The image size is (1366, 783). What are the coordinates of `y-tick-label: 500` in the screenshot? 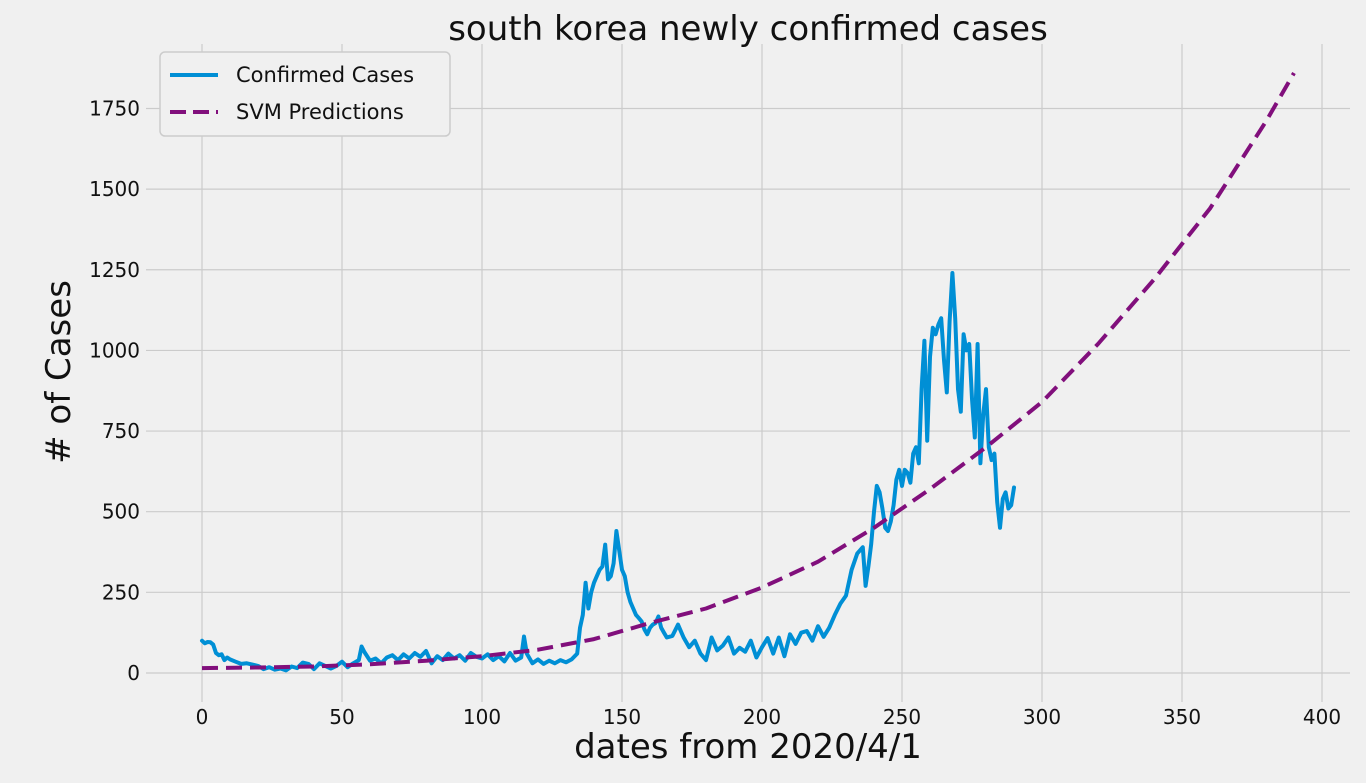 It's located at (121, 512).